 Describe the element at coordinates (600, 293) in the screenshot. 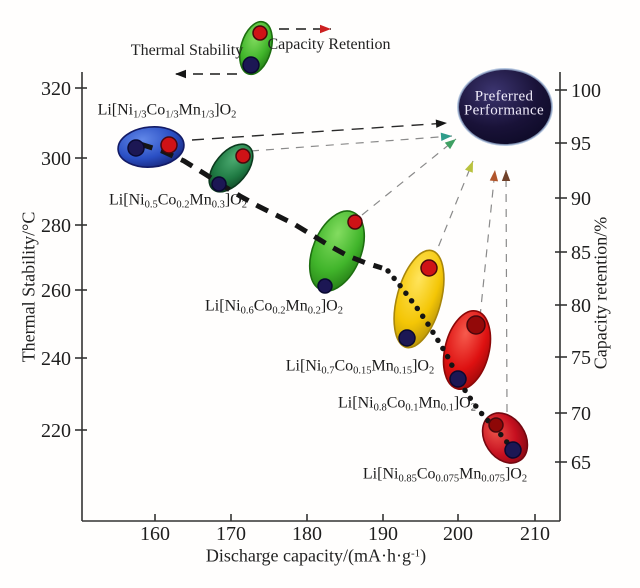

I see `right-axis-title: Capacity retention/%` at that location.